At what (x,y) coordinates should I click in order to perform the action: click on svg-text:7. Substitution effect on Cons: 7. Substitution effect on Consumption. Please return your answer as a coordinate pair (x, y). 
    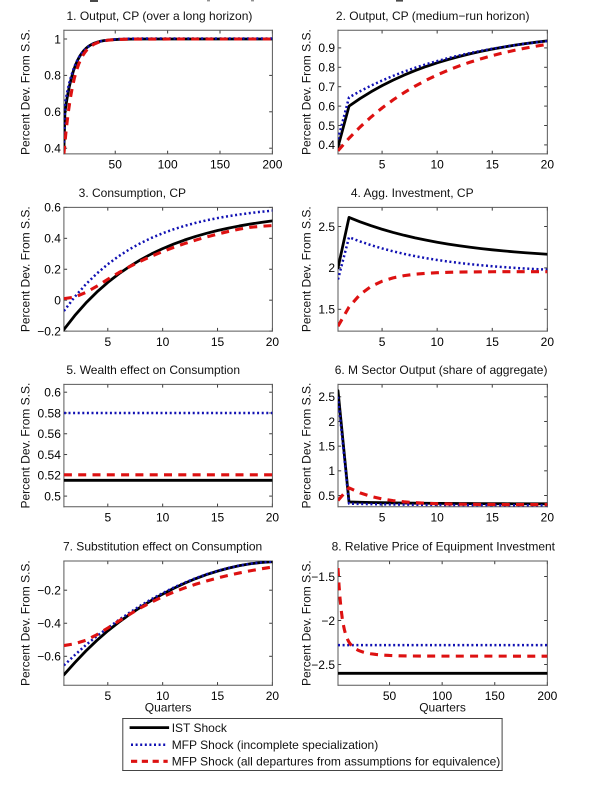
    Looking at the image, I should click on (162, 547).